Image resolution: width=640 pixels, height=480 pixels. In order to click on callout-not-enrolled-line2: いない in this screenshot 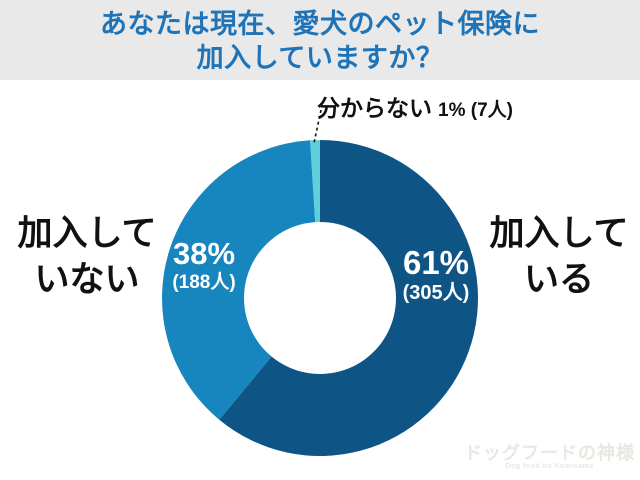, I will do `click(87, 279)`.